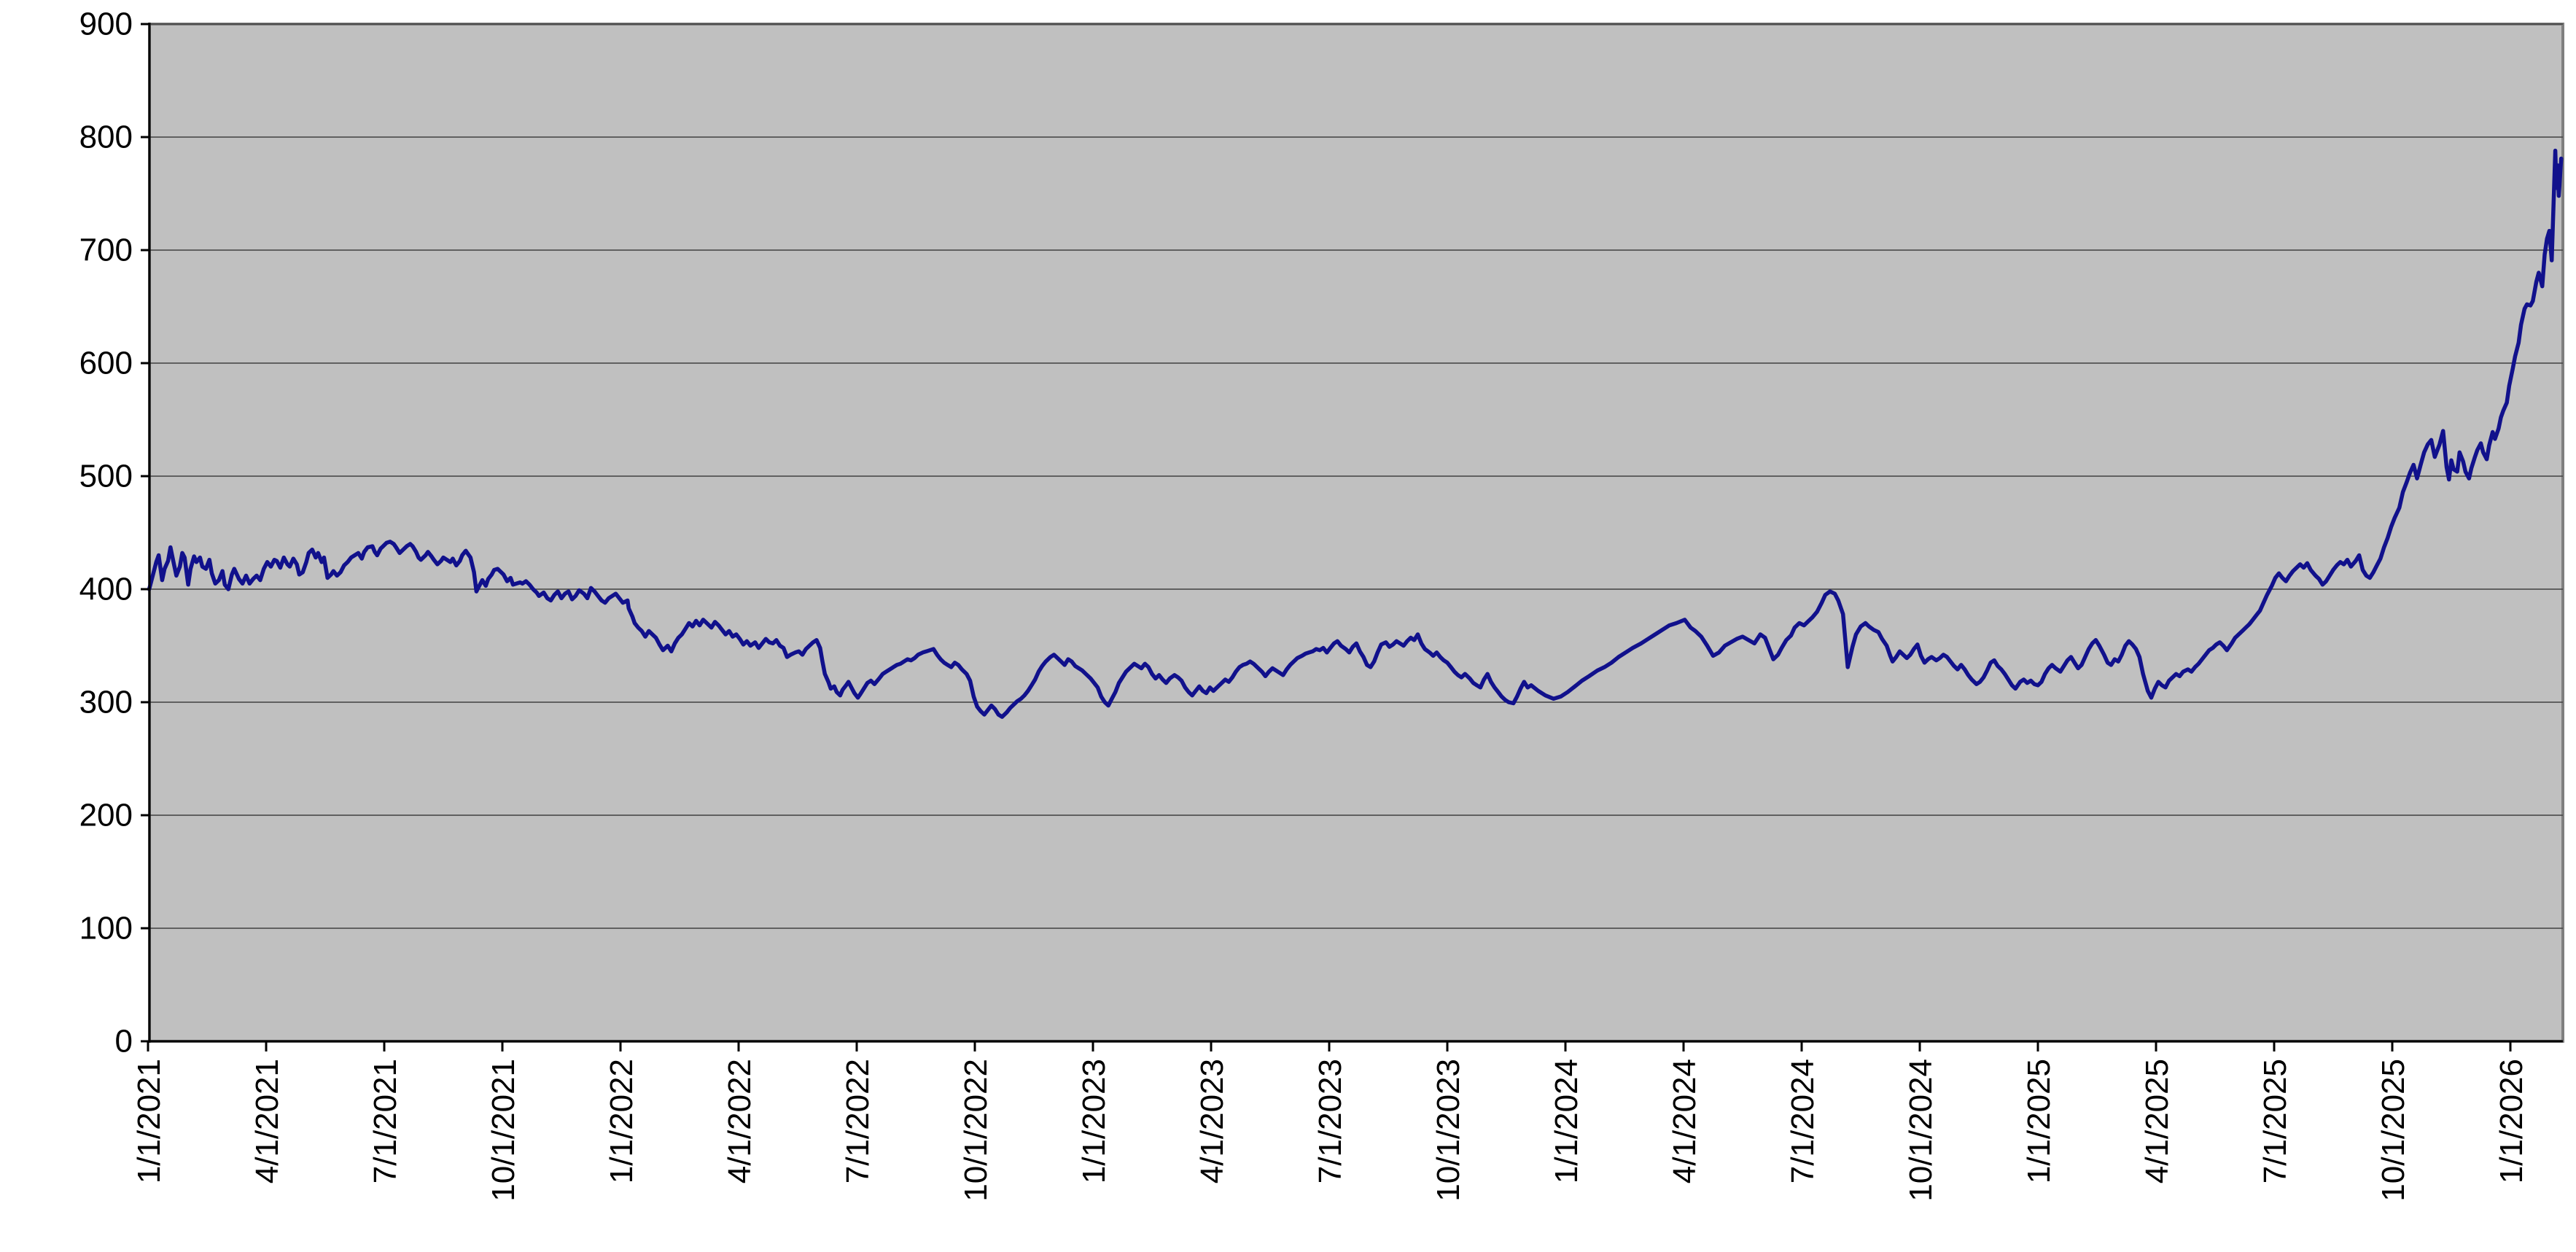 This screenshot has height=1252, width=2576. What do you see at coordinates (124, 1041) in the screenshot?
I see `y-tick-label-0: 0` at bounding box center [124, 1041].